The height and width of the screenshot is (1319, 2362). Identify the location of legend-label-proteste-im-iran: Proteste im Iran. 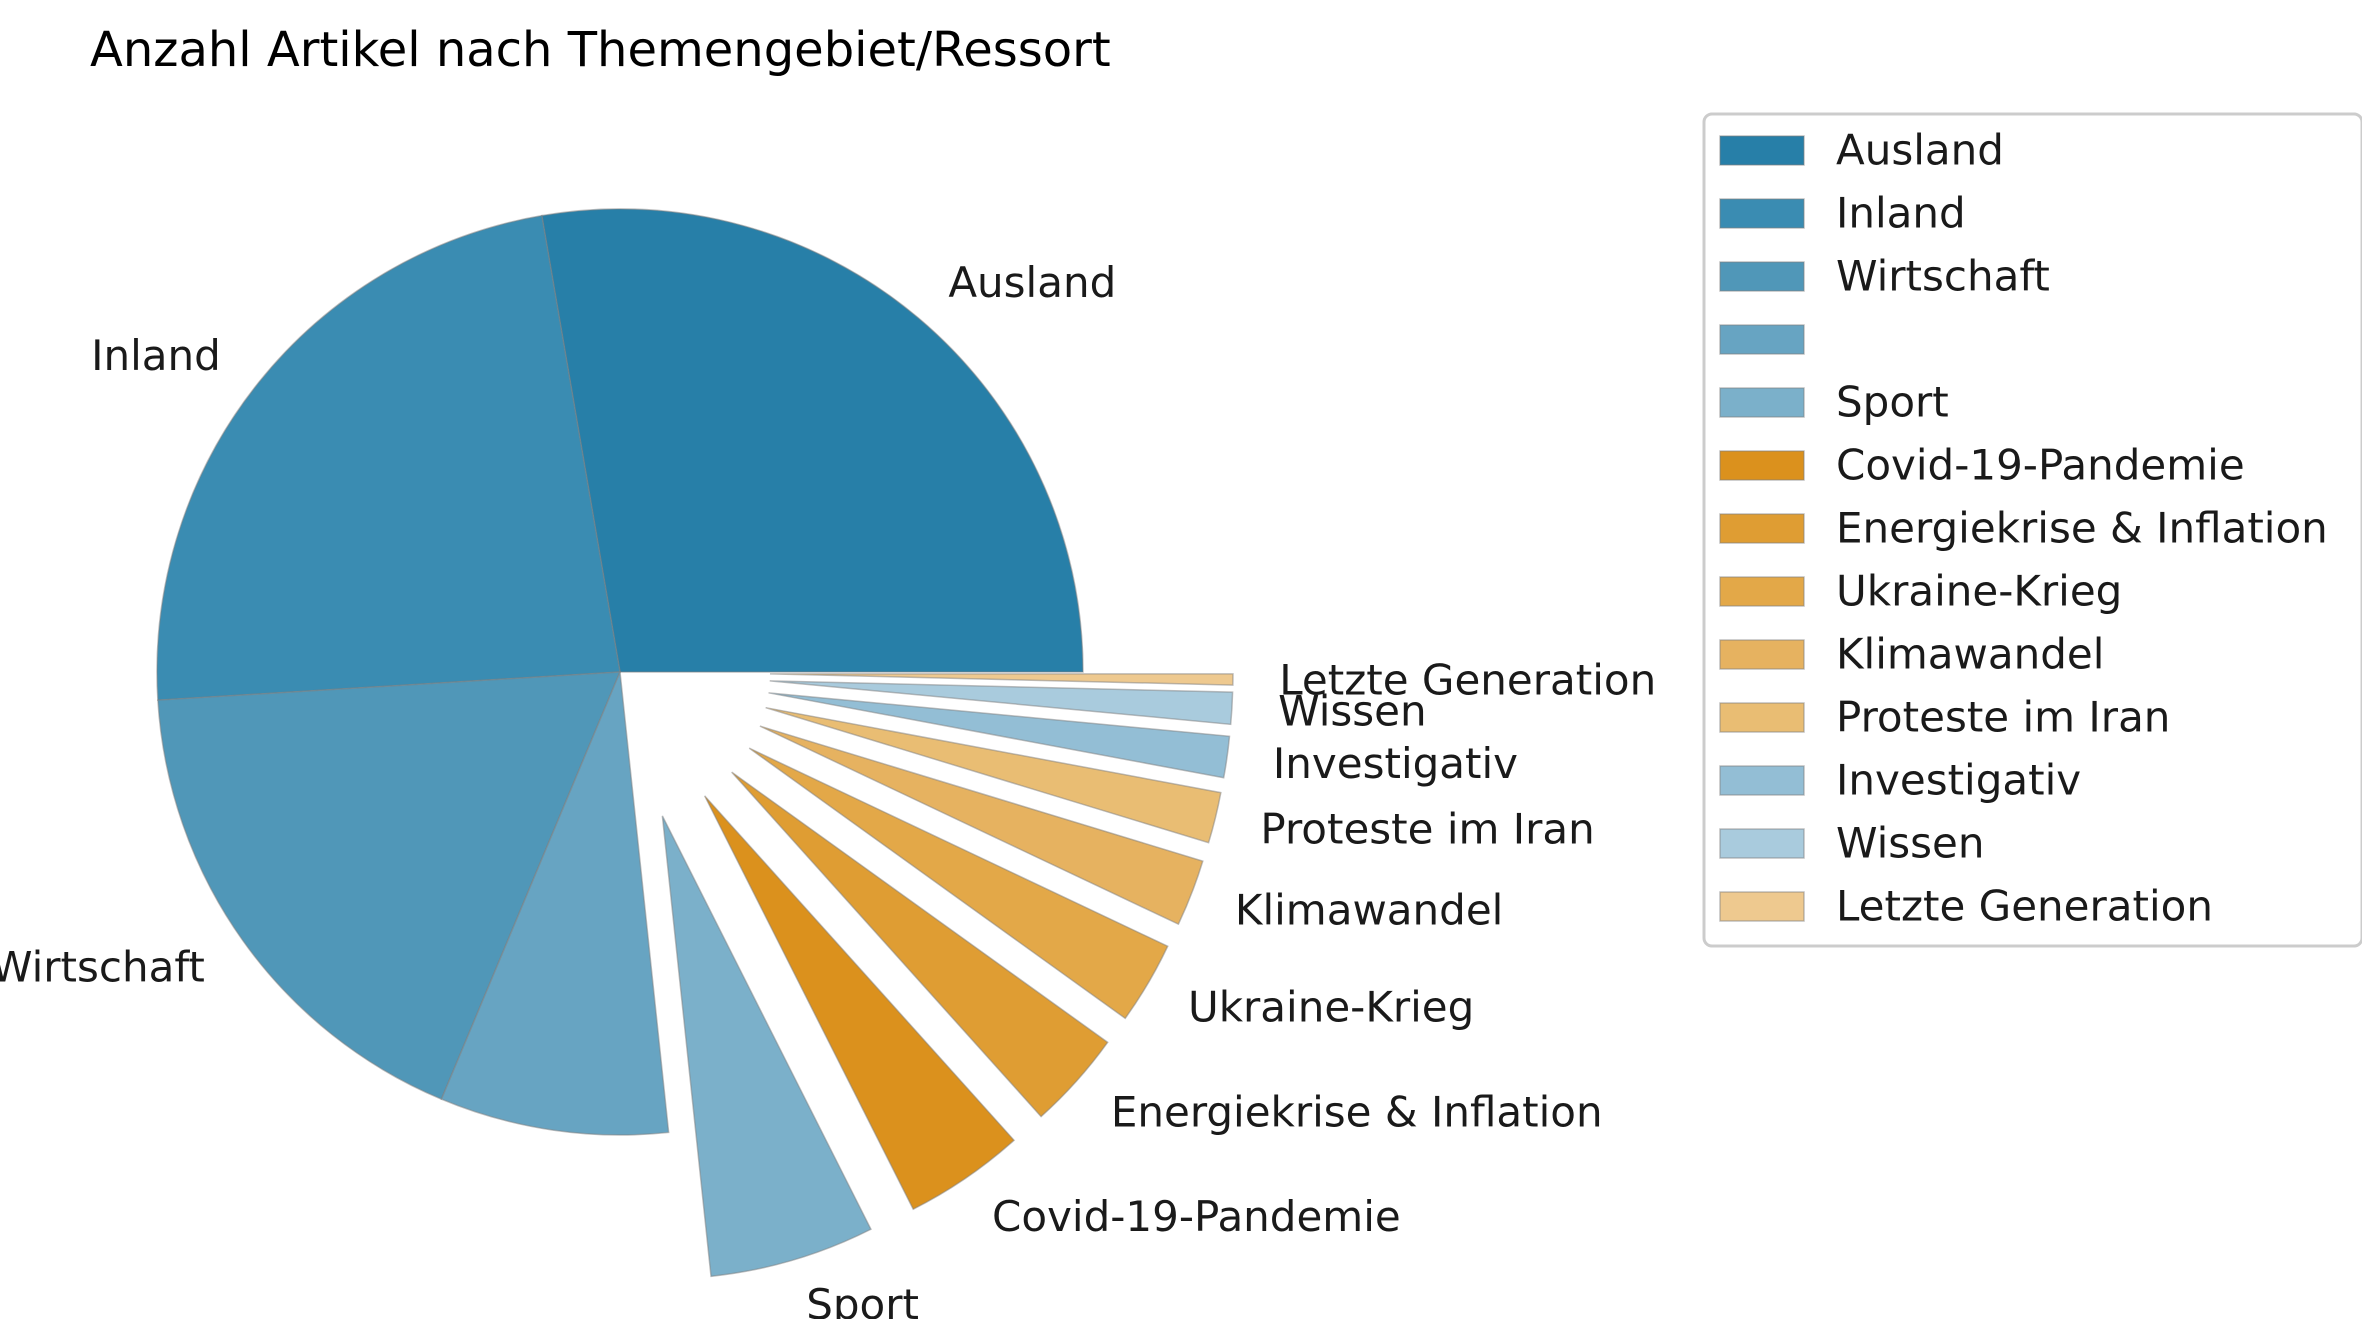
(2003, 717).